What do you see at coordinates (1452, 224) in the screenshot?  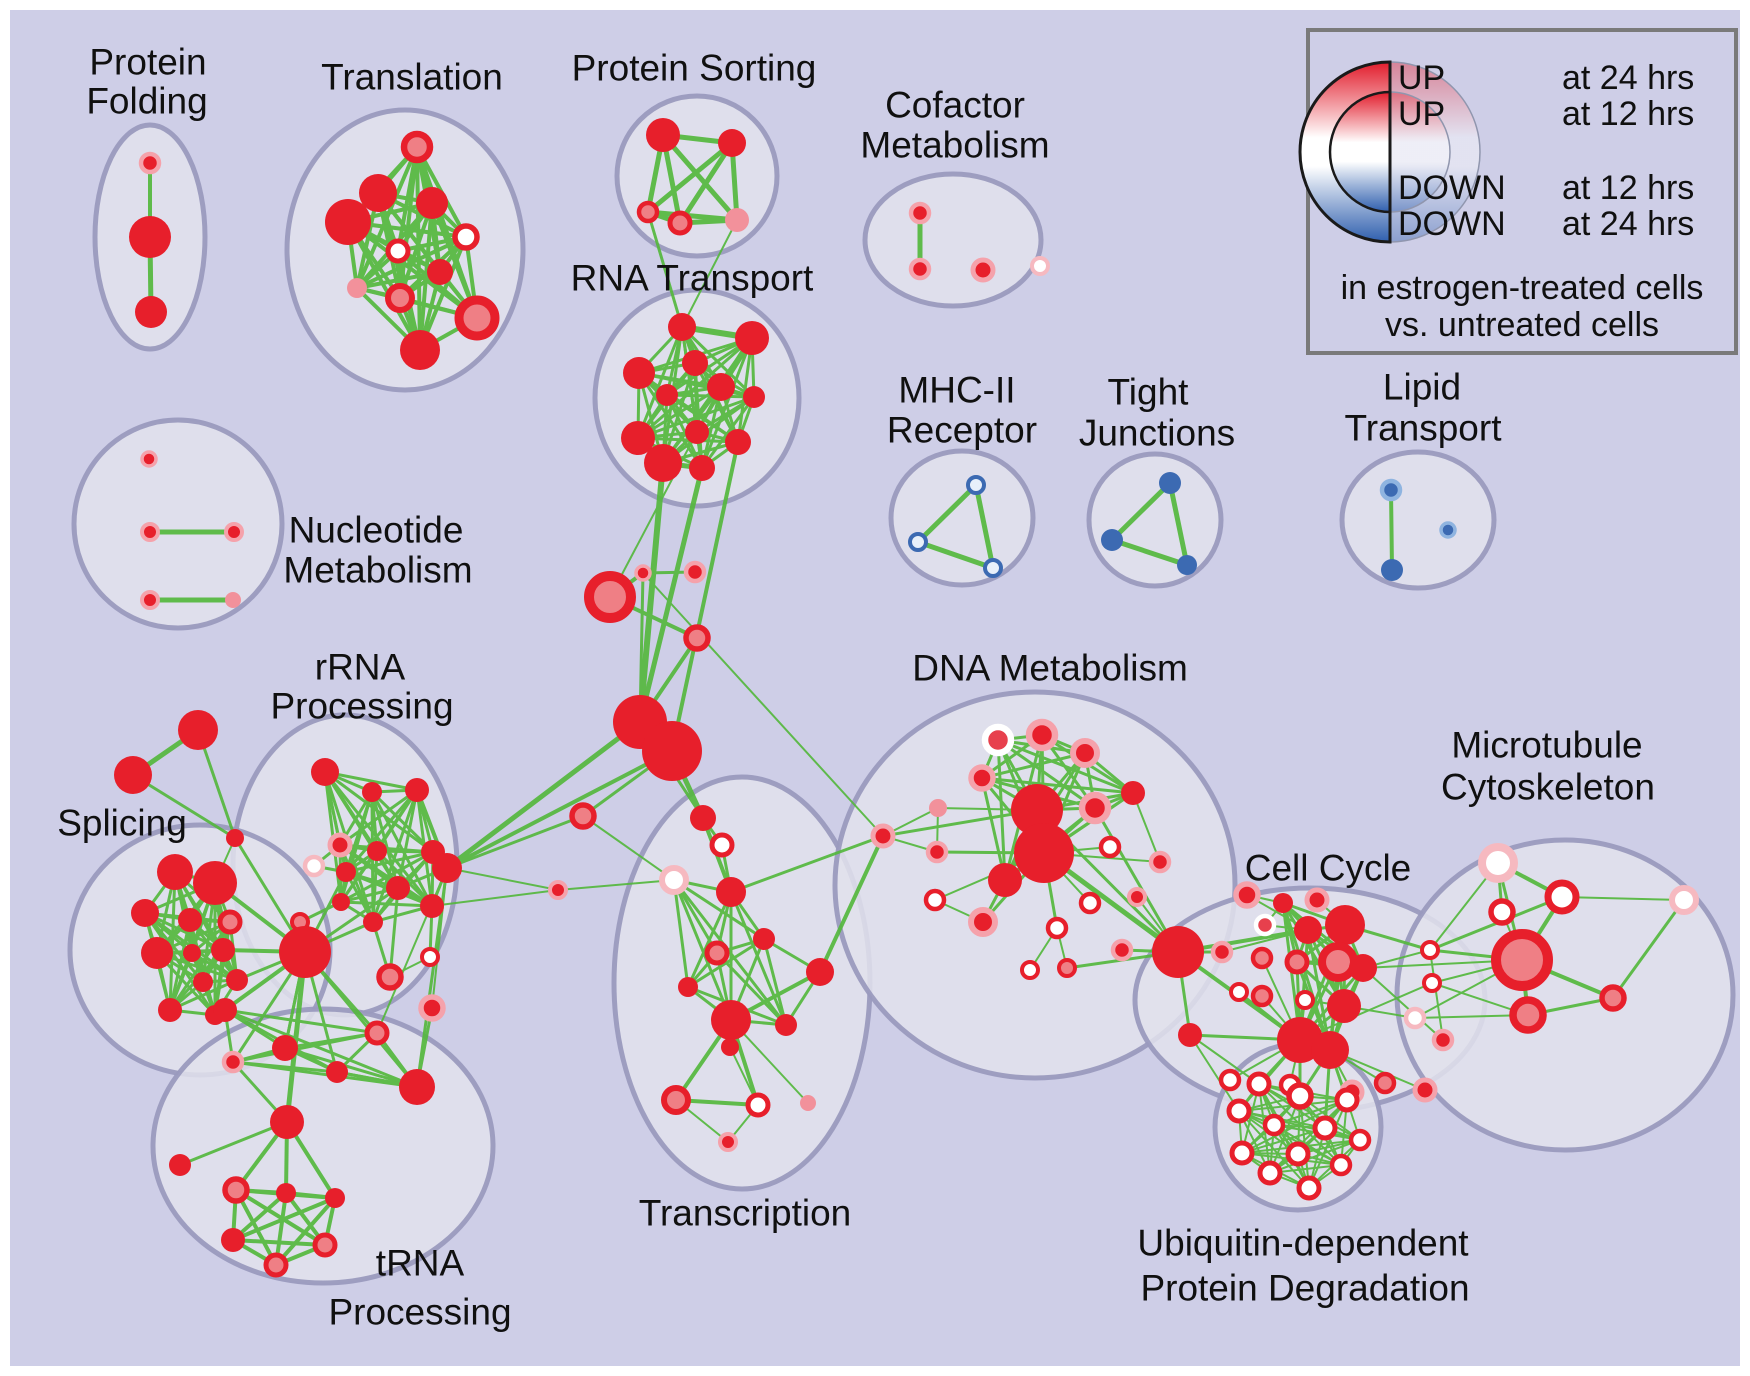 I see `legend-state-3: DOWN` at bounding box center [1452, 224].